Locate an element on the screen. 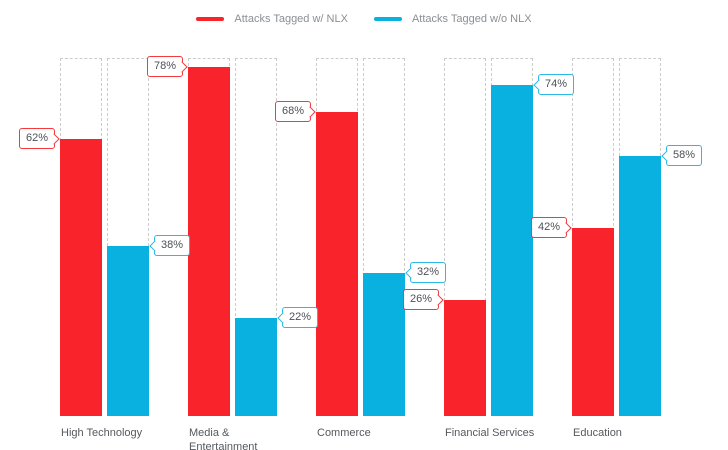 This screenshot has height=450, width=728. data-label-without-nlx: 74% is located at coordinates (554, 84).